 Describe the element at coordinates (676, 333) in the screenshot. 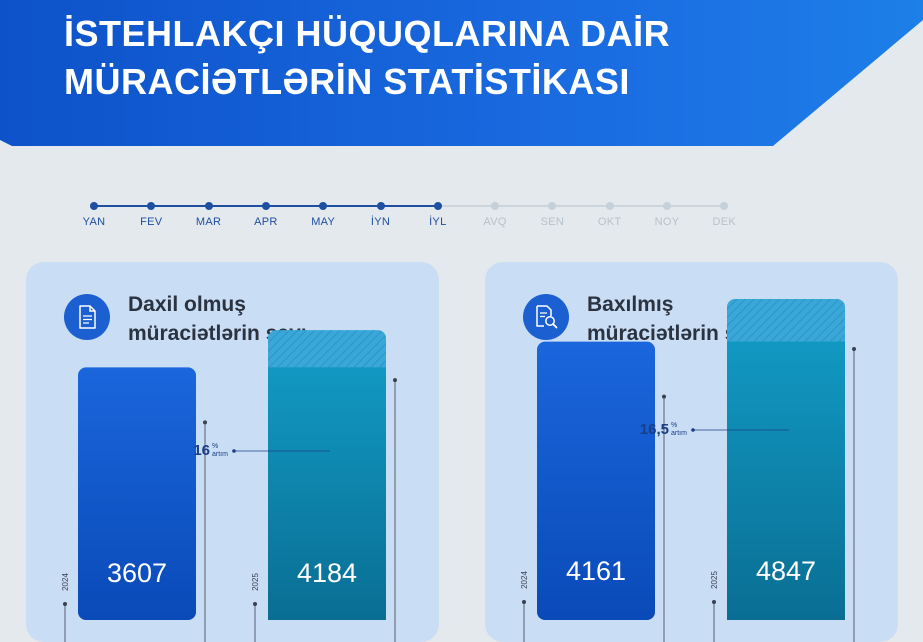

I see `reviewed-panel-title-line-2: müraciətlərin sayı` at that location.